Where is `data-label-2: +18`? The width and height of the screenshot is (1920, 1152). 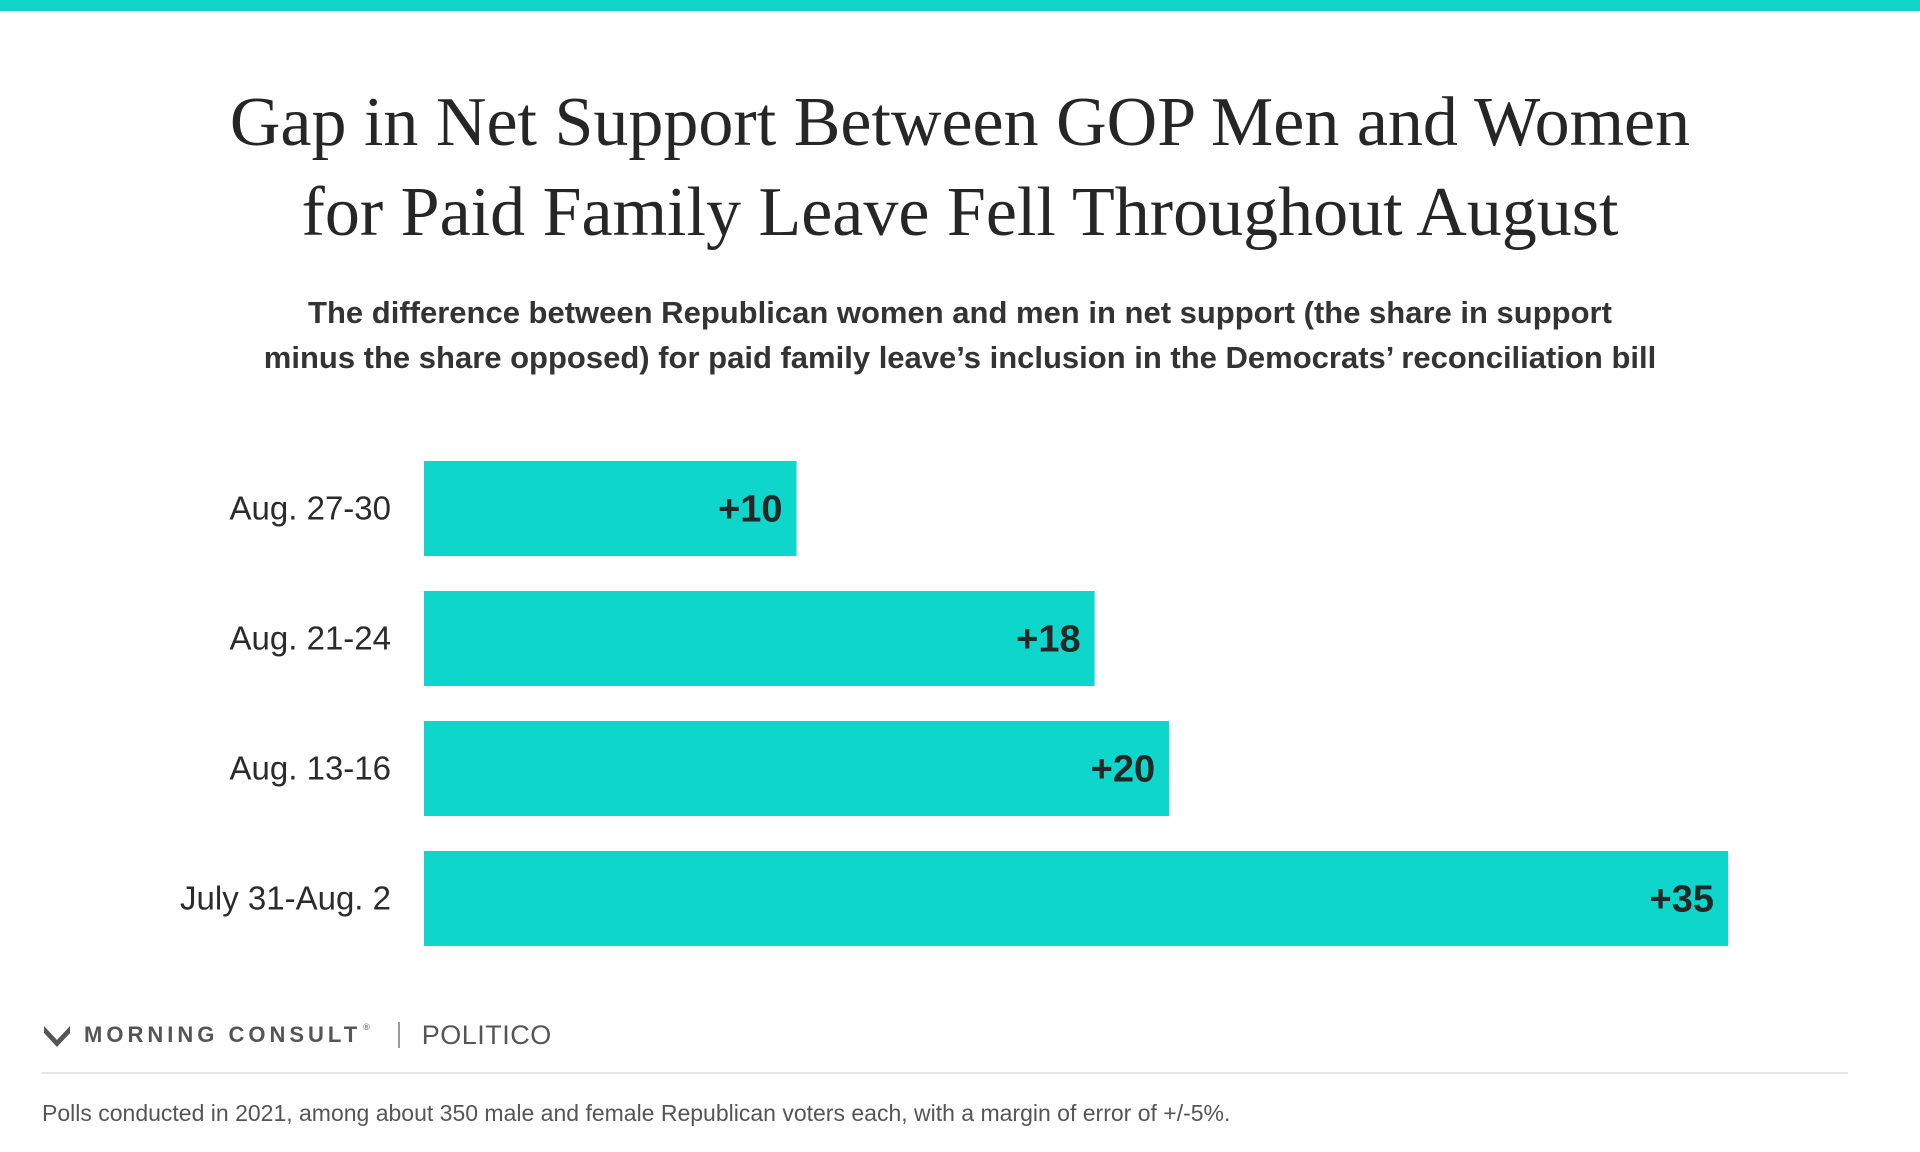 data-label-2: +18 is located at coordinates (1048, 640).